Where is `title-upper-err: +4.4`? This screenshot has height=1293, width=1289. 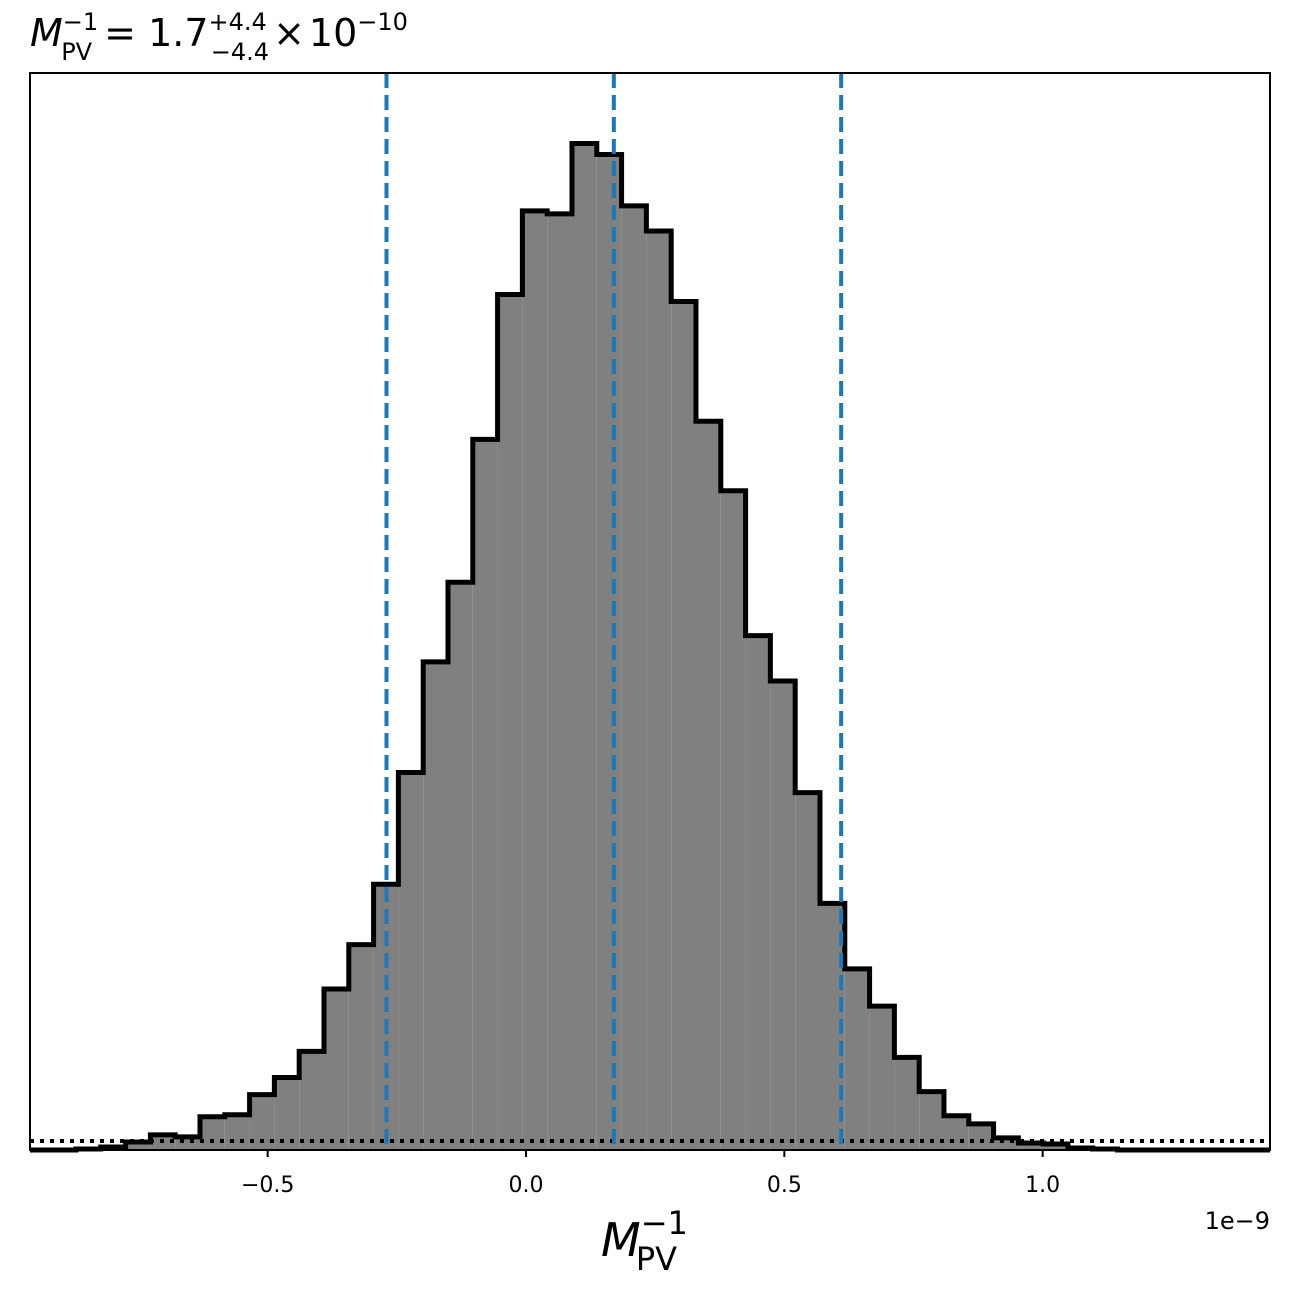
title-upper-err: +4.4 is located at coordinates (238, 22).